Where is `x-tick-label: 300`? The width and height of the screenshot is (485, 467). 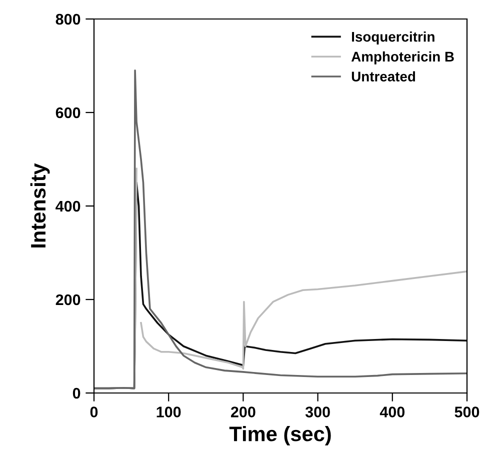 x-tick-label: 300 is located at coordinates (317, 412).